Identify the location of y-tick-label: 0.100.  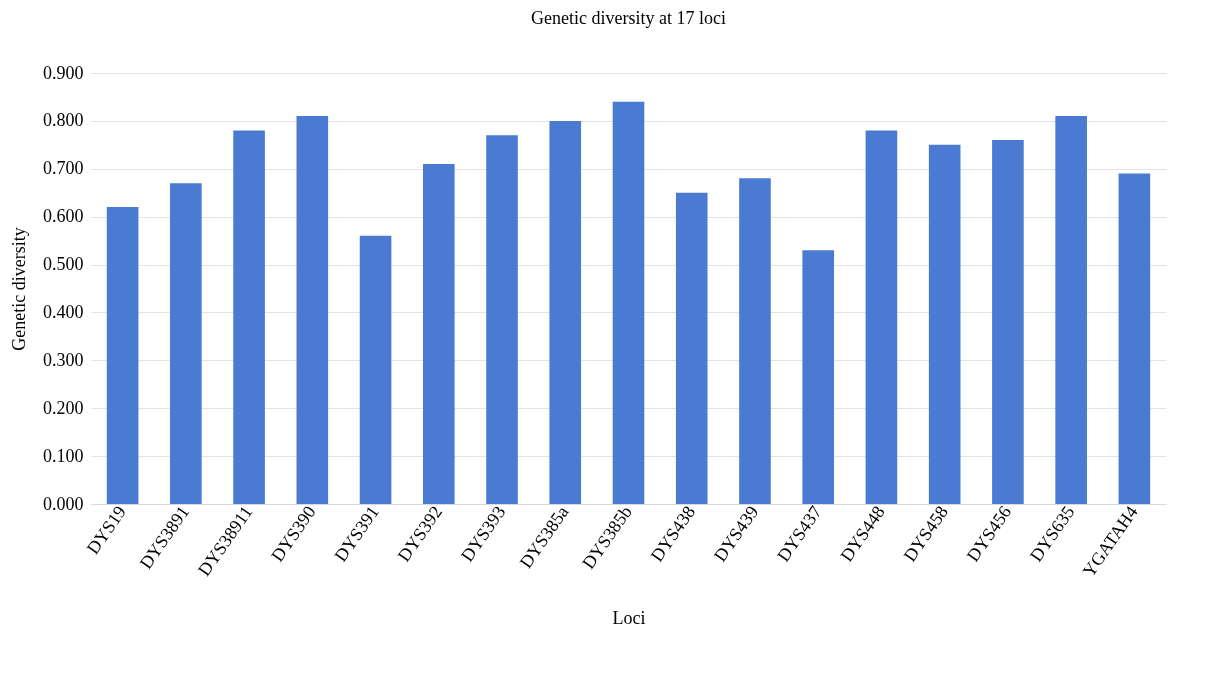
(63, 455).